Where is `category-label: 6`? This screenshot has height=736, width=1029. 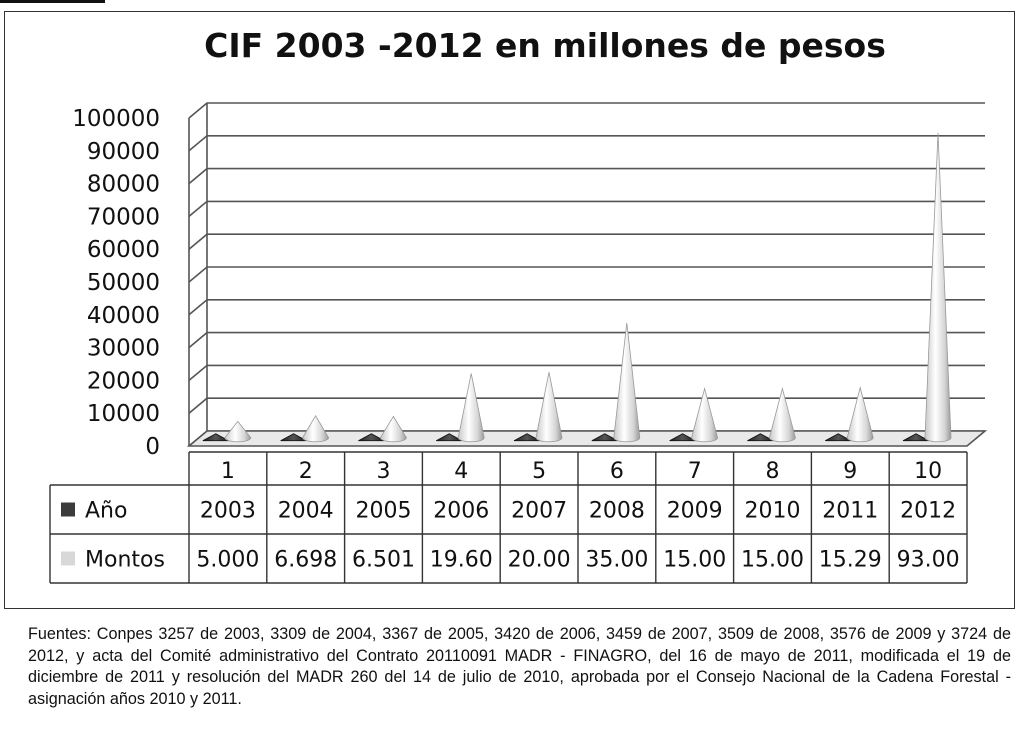
category-label: 6 is located at coordinates (617, 471).